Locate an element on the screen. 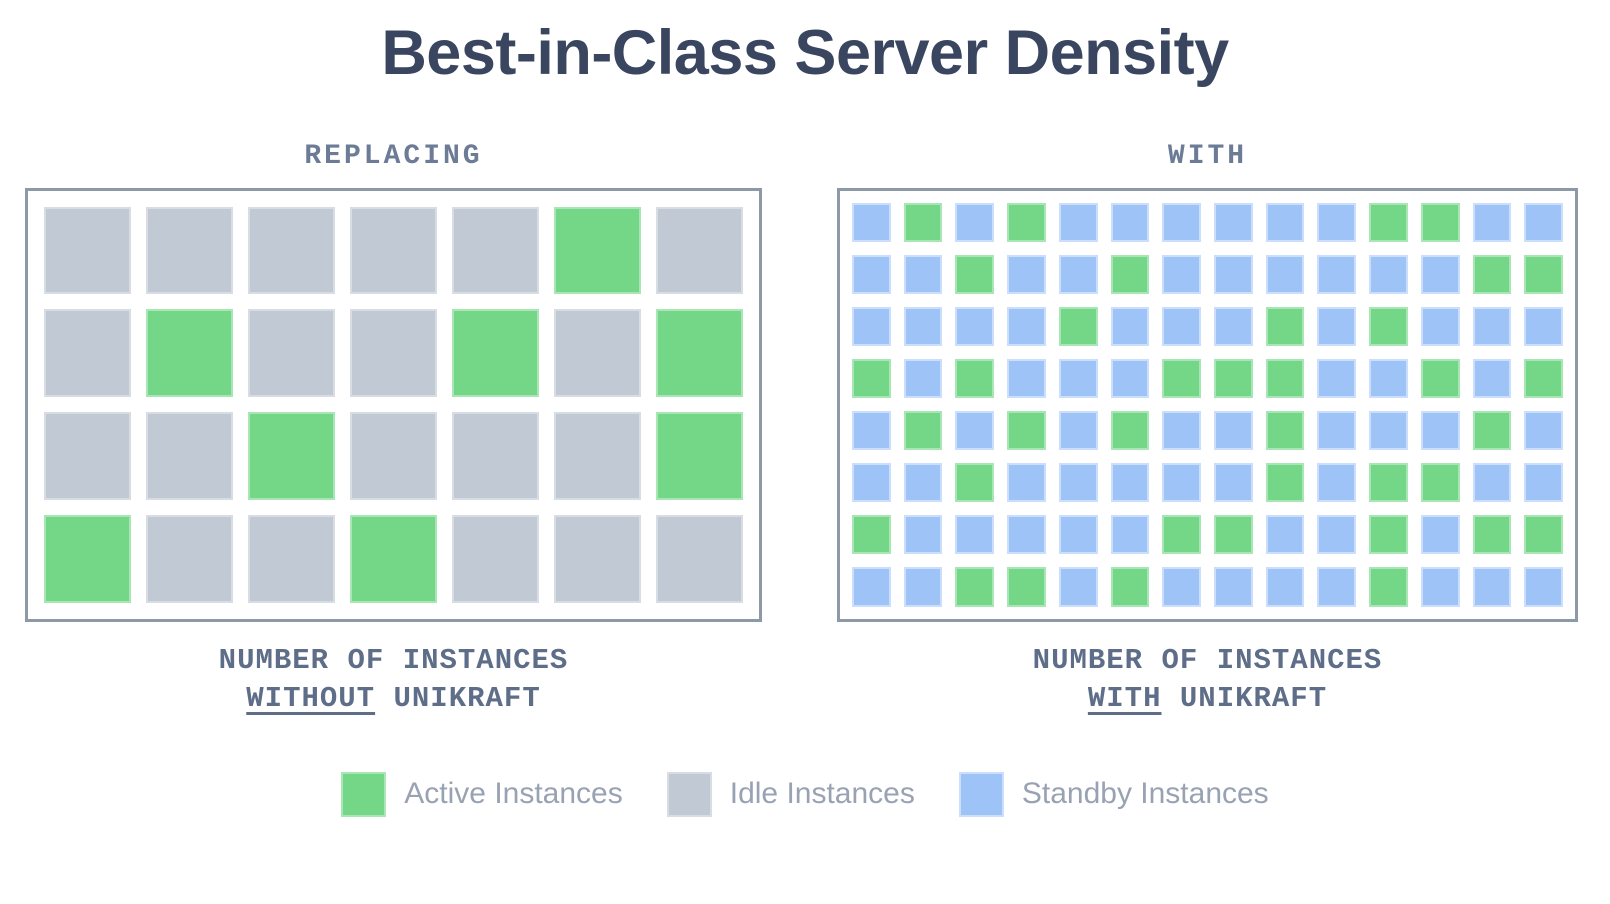 This screenshot has width=1610, height=904. panel-header-with: WITH is located at coordinates (1207, 156).